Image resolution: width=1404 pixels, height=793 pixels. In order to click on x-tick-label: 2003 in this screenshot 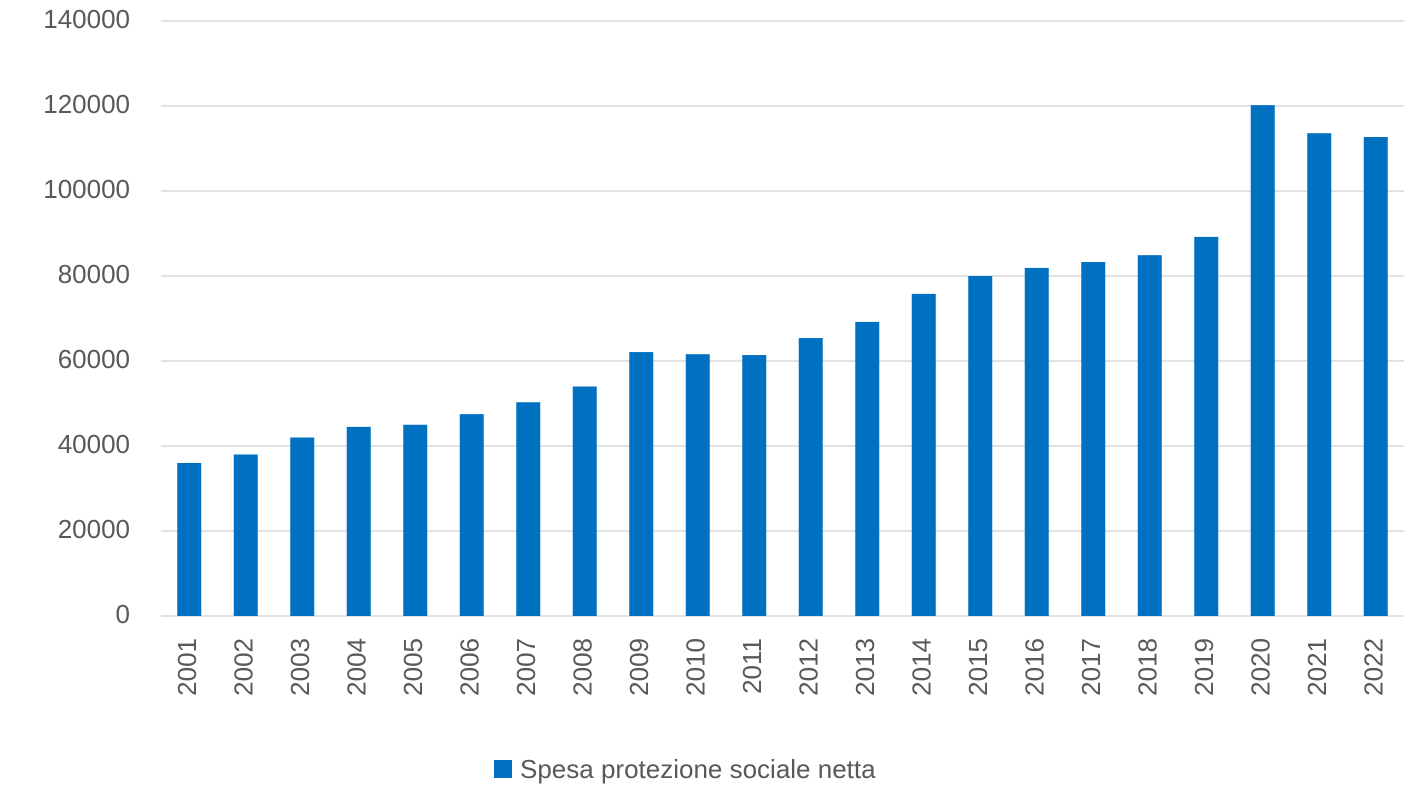, I will do `click(300, 667)`.